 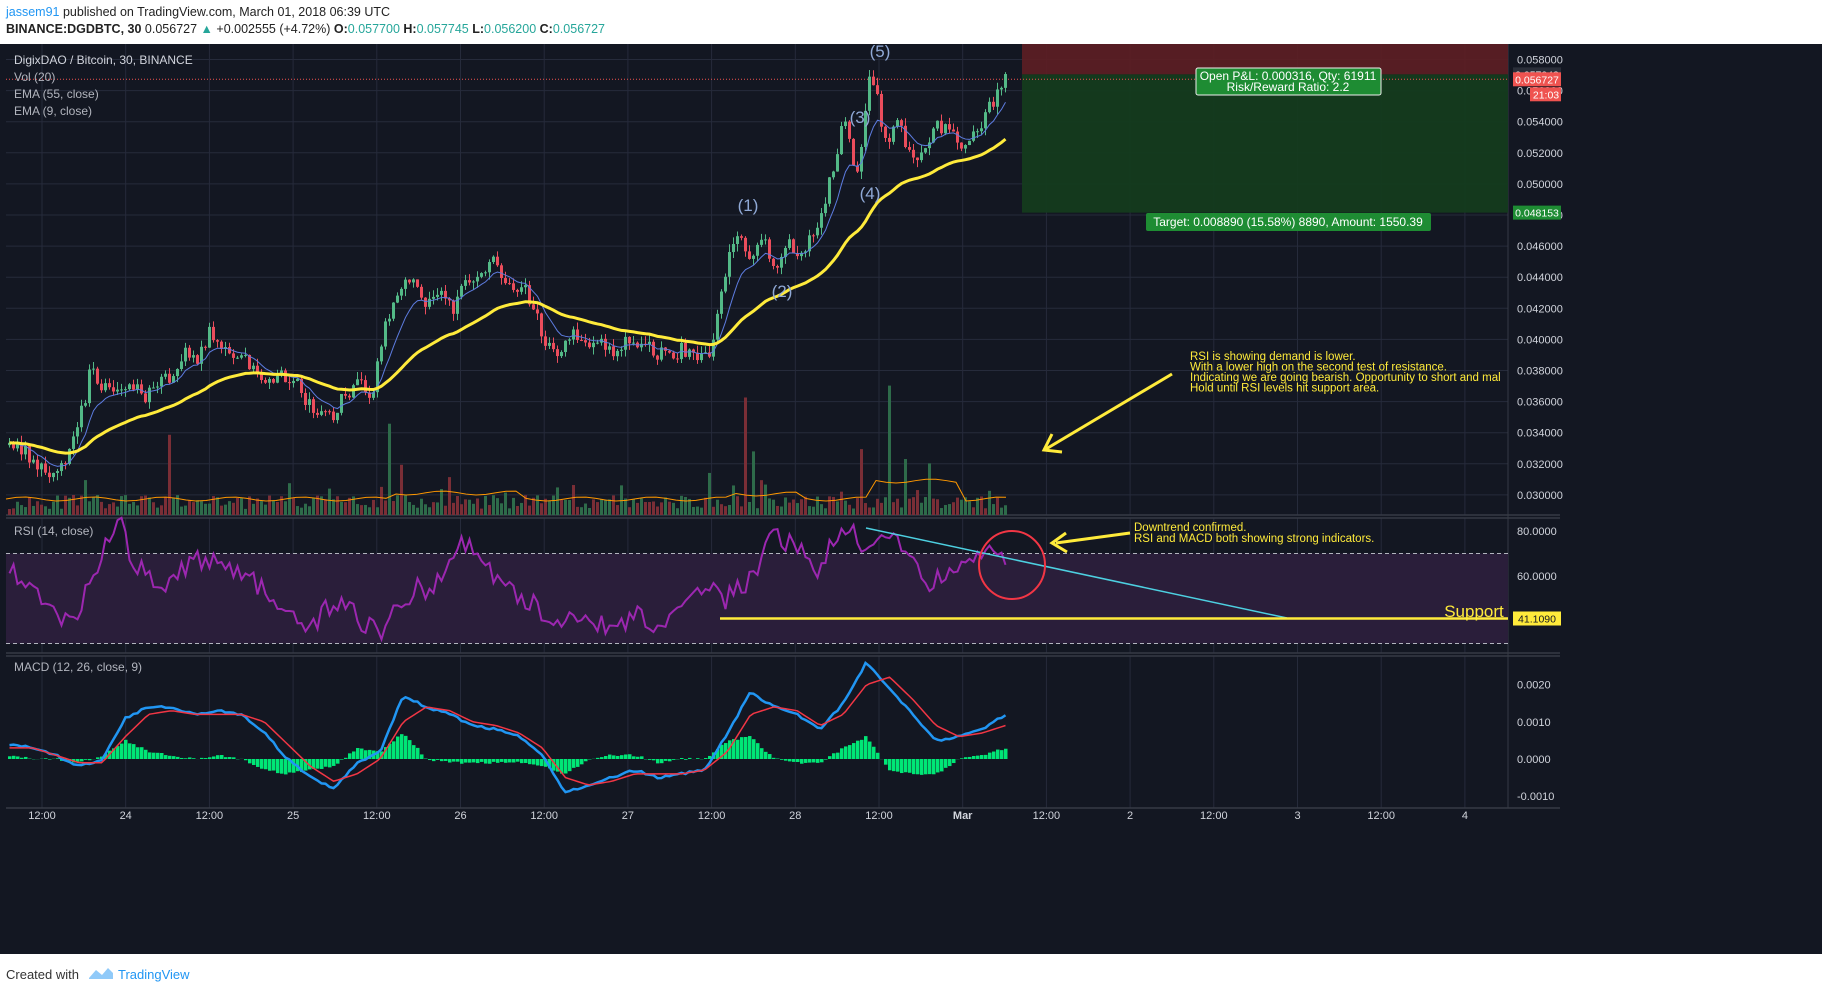 What do you see at coordinates (1052, 443) in the screenshot?
I see `arrow-head-icon` at bounding box center [1052, 443].